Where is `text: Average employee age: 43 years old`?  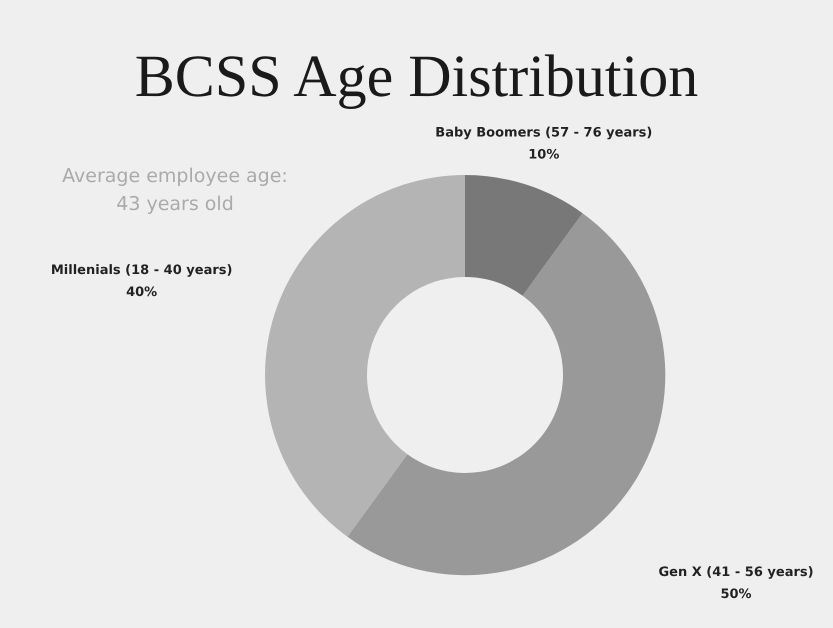
text: Average employee age: 43 years old is located at coordinates (175, 190).